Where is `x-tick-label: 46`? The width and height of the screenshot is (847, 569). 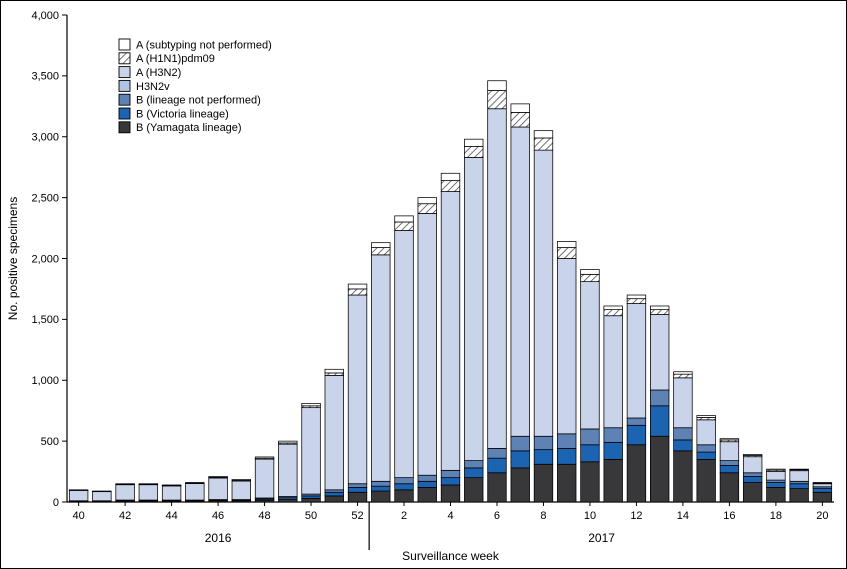 x-tick-label: 46 is located at coordinates (218, 516).